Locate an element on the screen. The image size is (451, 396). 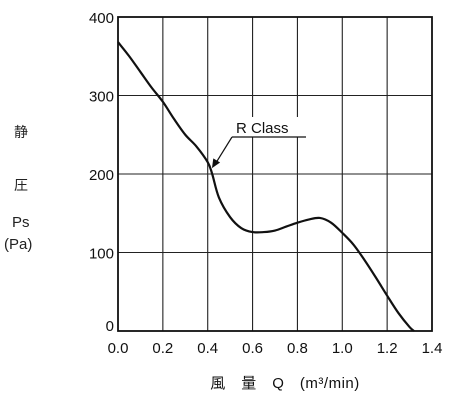
y-tick-label: 100 is located at coordinates (101, 254).